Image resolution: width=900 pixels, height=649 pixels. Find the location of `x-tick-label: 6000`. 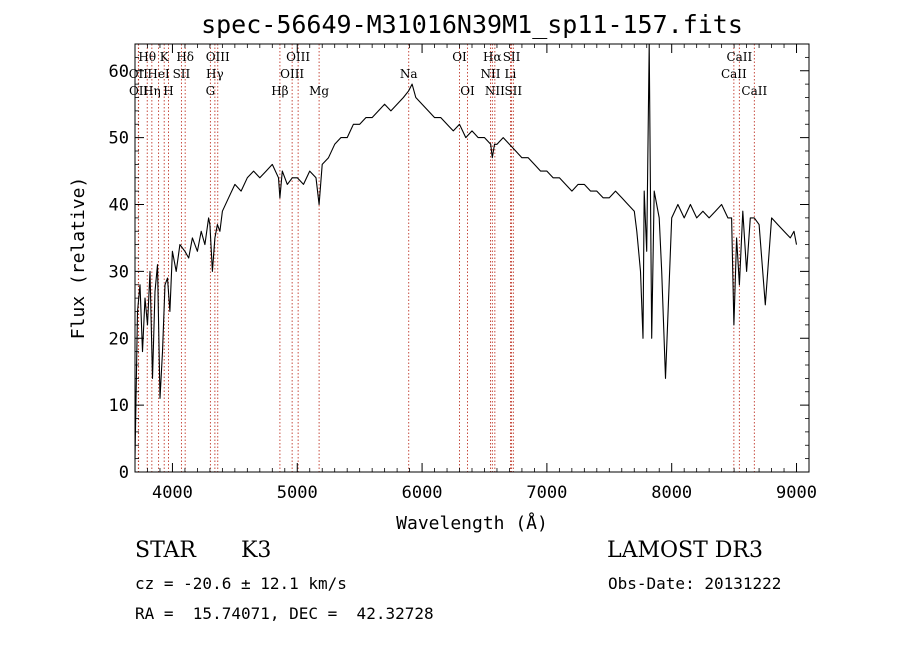

x-tick-label: 6000 is located at coordinates (422, 493).